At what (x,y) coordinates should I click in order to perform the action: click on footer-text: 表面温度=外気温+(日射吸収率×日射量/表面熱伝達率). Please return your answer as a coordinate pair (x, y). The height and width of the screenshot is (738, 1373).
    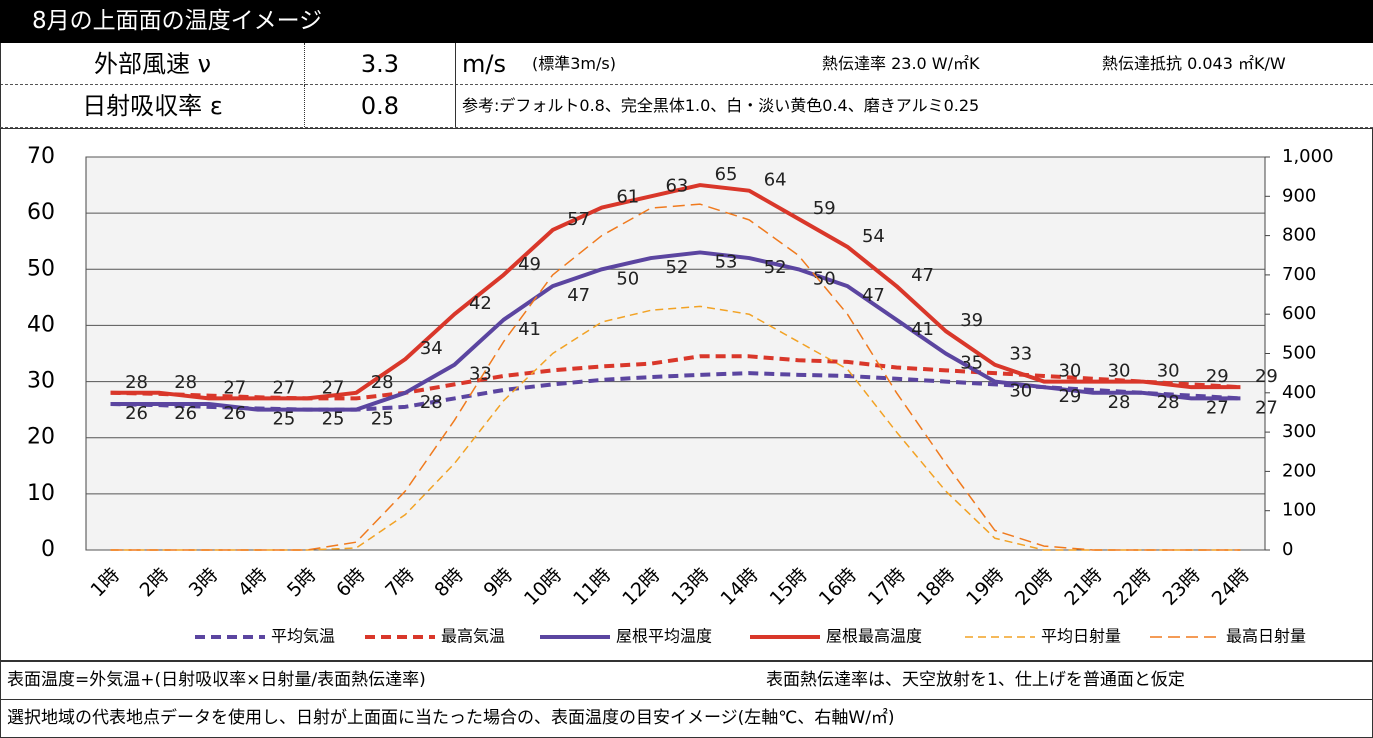
    Looking at the image, I should click on (216, 680).